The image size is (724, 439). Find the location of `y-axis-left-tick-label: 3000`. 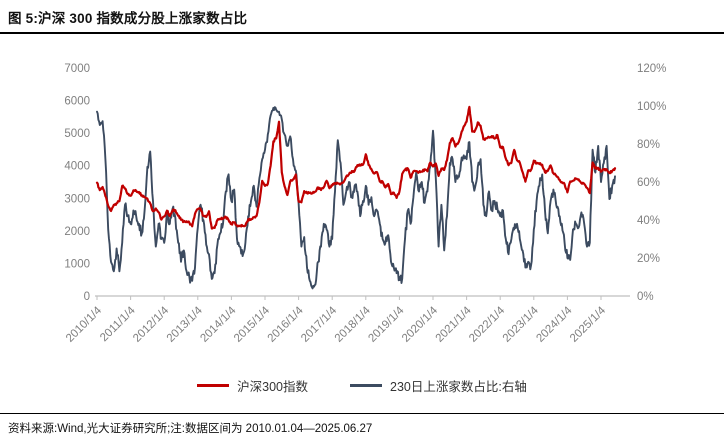

y-axis-left-tick-label: 3000 is located at coordinates (77, 199).